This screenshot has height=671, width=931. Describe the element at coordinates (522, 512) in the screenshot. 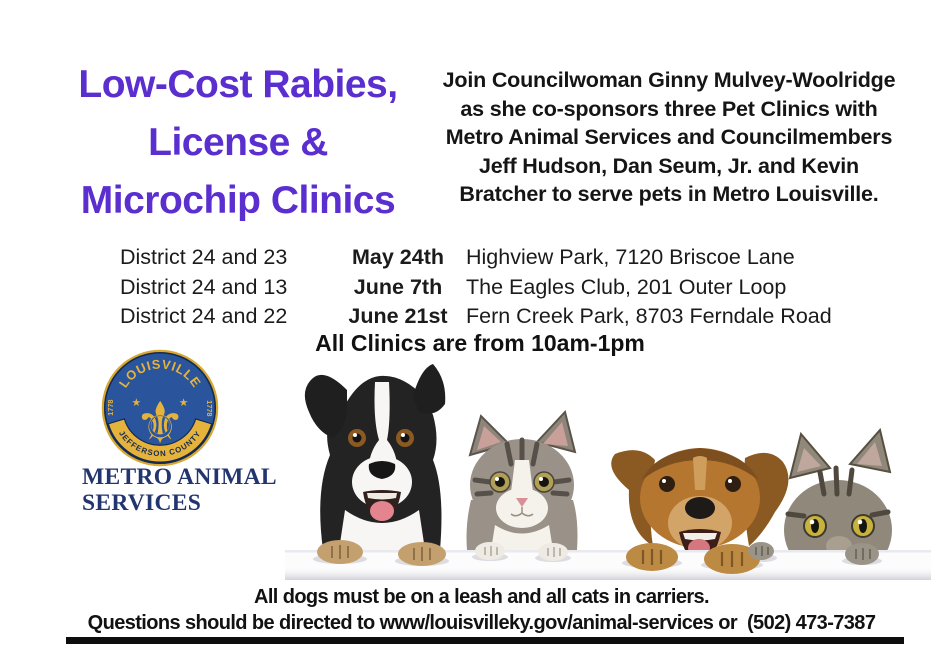

I see `cat-mouth` at that location.